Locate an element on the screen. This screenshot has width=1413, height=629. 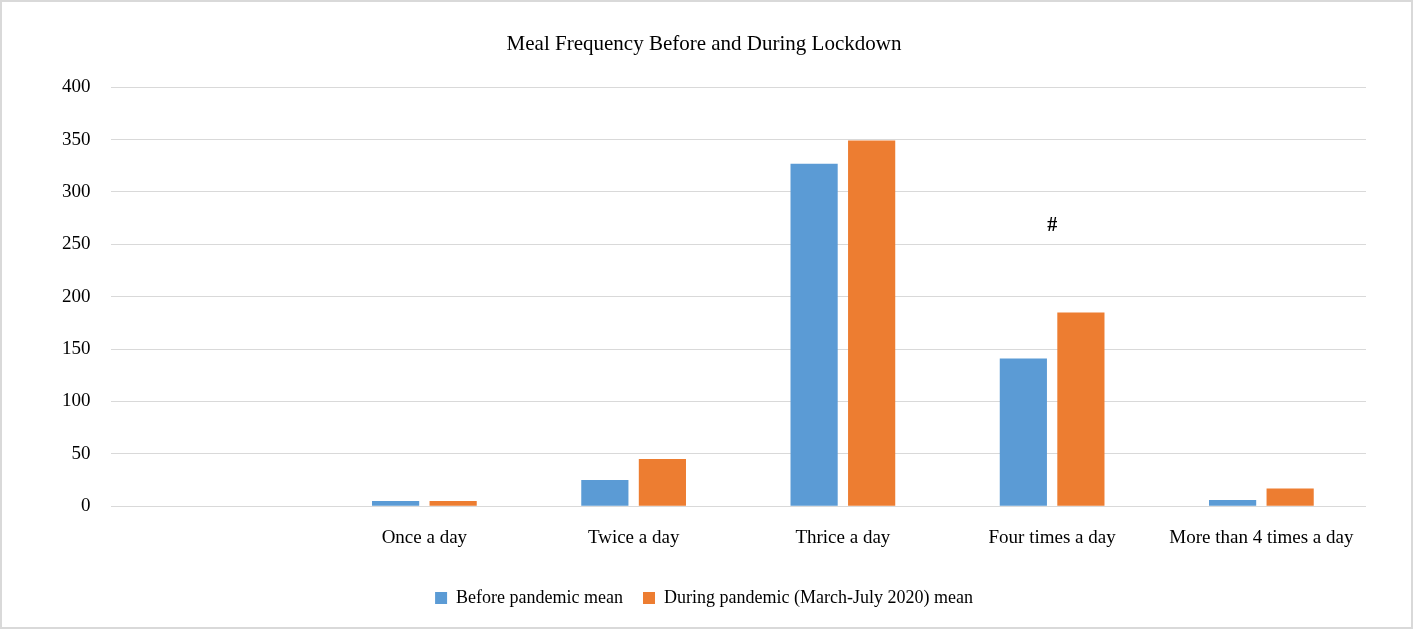
y-tick-label: 300 is located at coordinates (76, 190).